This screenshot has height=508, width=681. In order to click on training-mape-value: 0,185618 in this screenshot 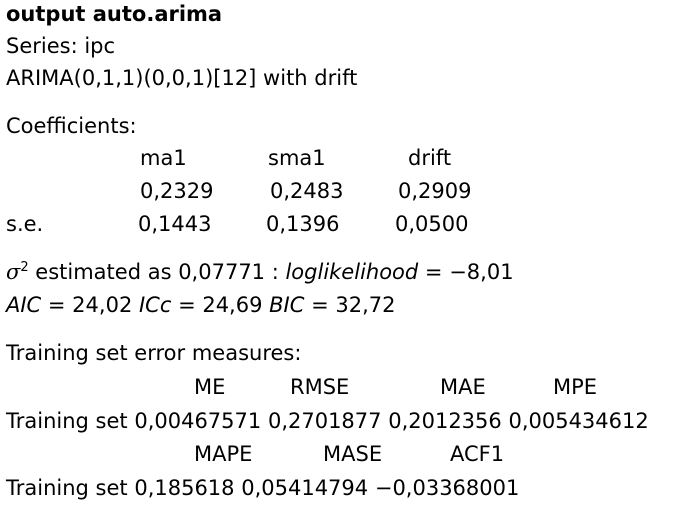, I will do `click(184, 488)`.